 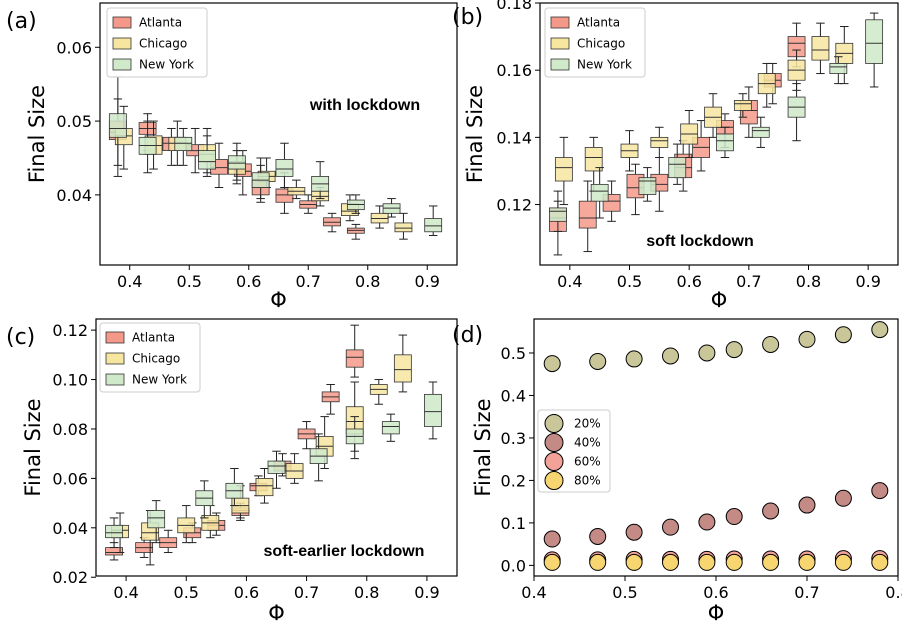 I want to click on plot-marks, so click(x=273, y=445).